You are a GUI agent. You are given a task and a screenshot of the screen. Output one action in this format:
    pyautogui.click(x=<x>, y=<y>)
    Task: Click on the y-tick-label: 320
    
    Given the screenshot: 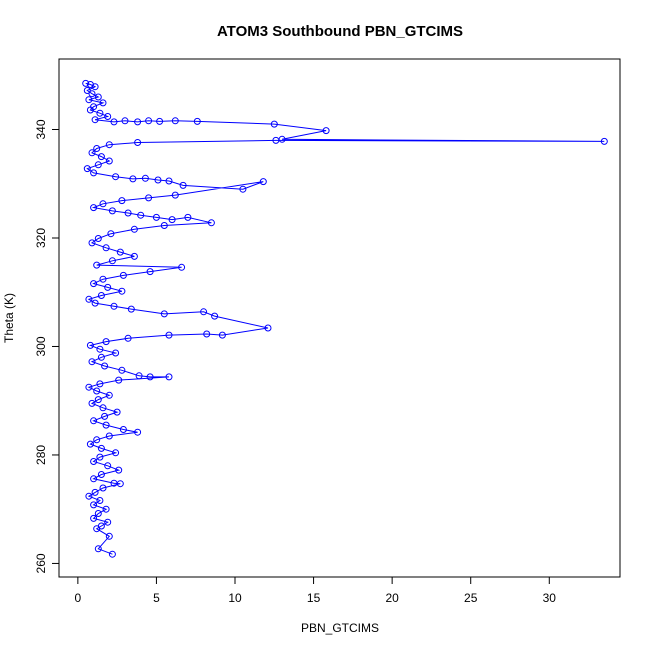 What is the action you would take?
    pyautogui.click(x=41, y=238)
    